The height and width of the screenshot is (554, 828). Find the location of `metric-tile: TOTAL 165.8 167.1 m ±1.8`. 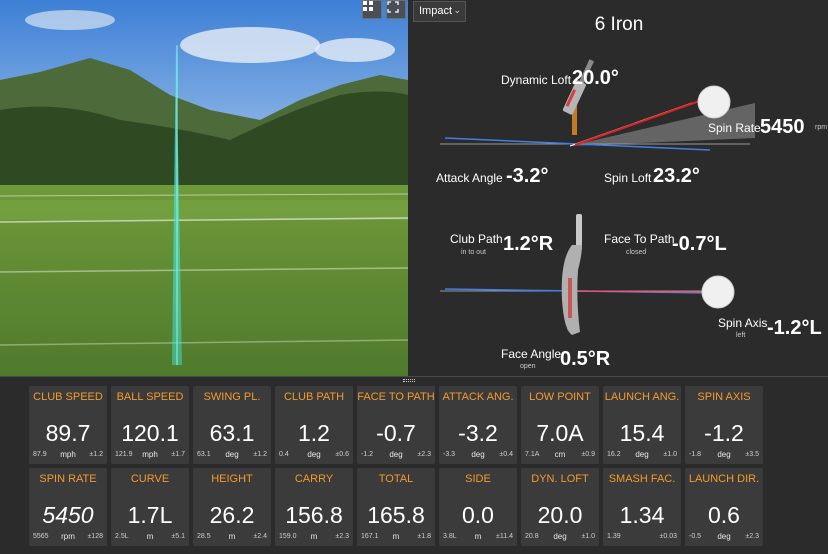

metric-tile: TOTAL 165.8 167.1 m ±1.8 is located at coordinates (396, 507).